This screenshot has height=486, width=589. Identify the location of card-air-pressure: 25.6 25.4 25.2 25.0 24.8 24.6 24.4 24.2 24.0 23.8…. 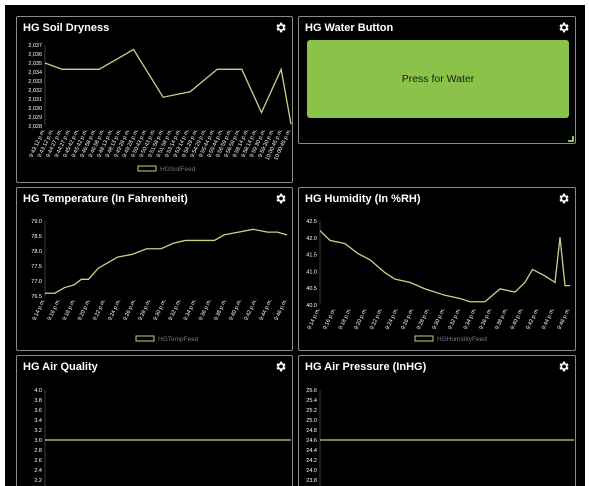
(437, 420).